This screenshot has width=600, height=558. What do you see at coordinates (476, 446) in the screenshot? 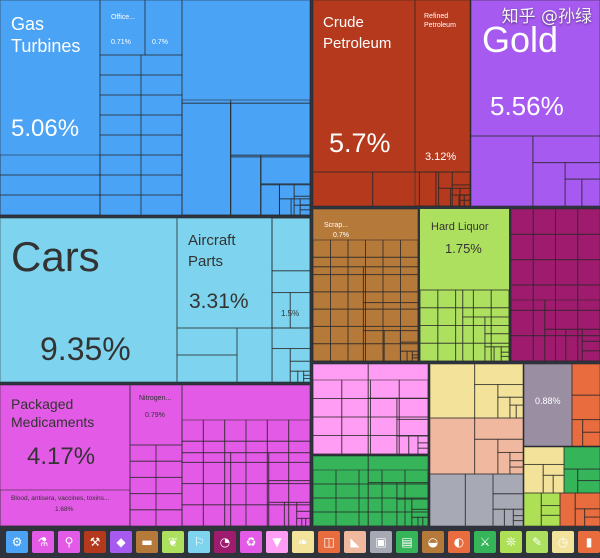
I see `tile-animal` at bounding box center [476, 446].